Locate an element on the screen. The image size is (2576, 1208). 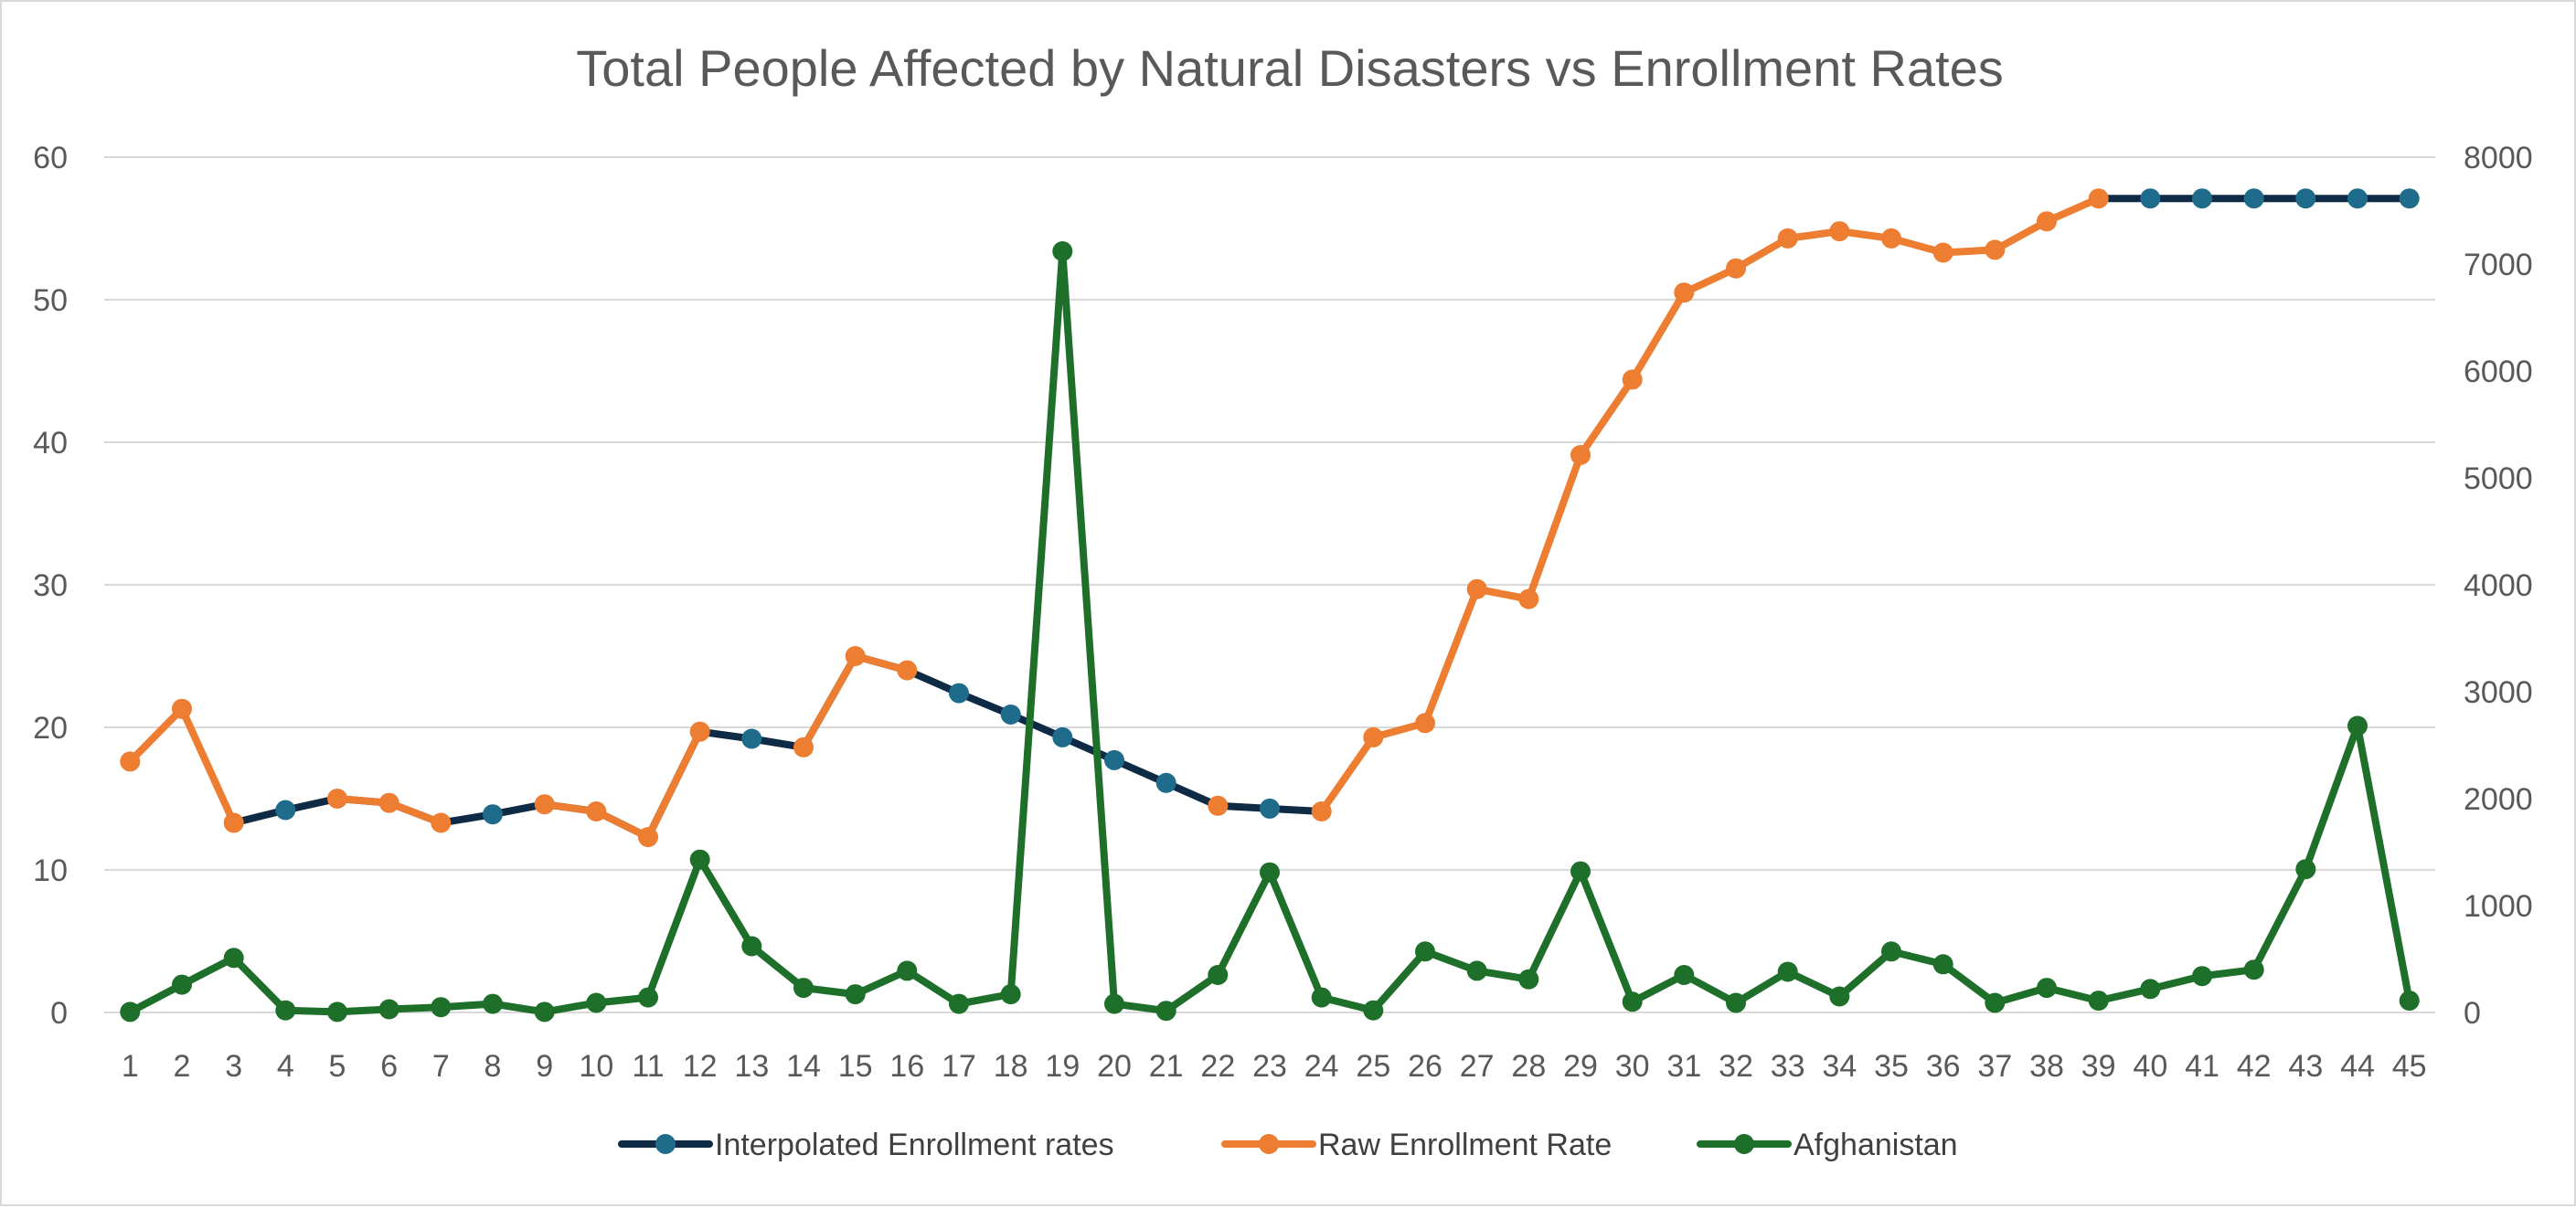
x-tick-label: 35 is located at coordinates (1891, 1066).